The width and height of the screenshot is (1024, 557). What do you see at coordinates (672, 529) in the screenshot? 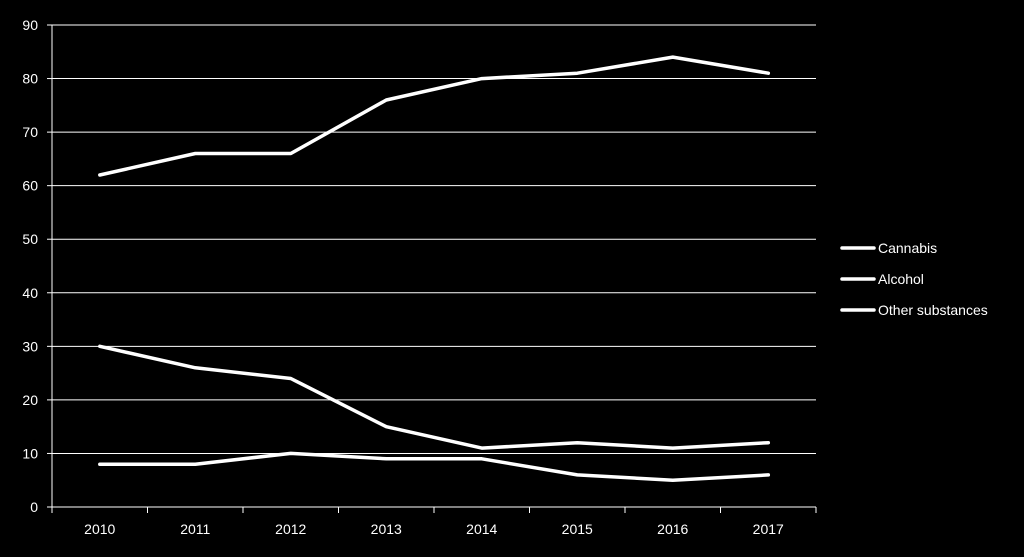
I see `x-tick-label: 2016` at bounding box center [672, 529].